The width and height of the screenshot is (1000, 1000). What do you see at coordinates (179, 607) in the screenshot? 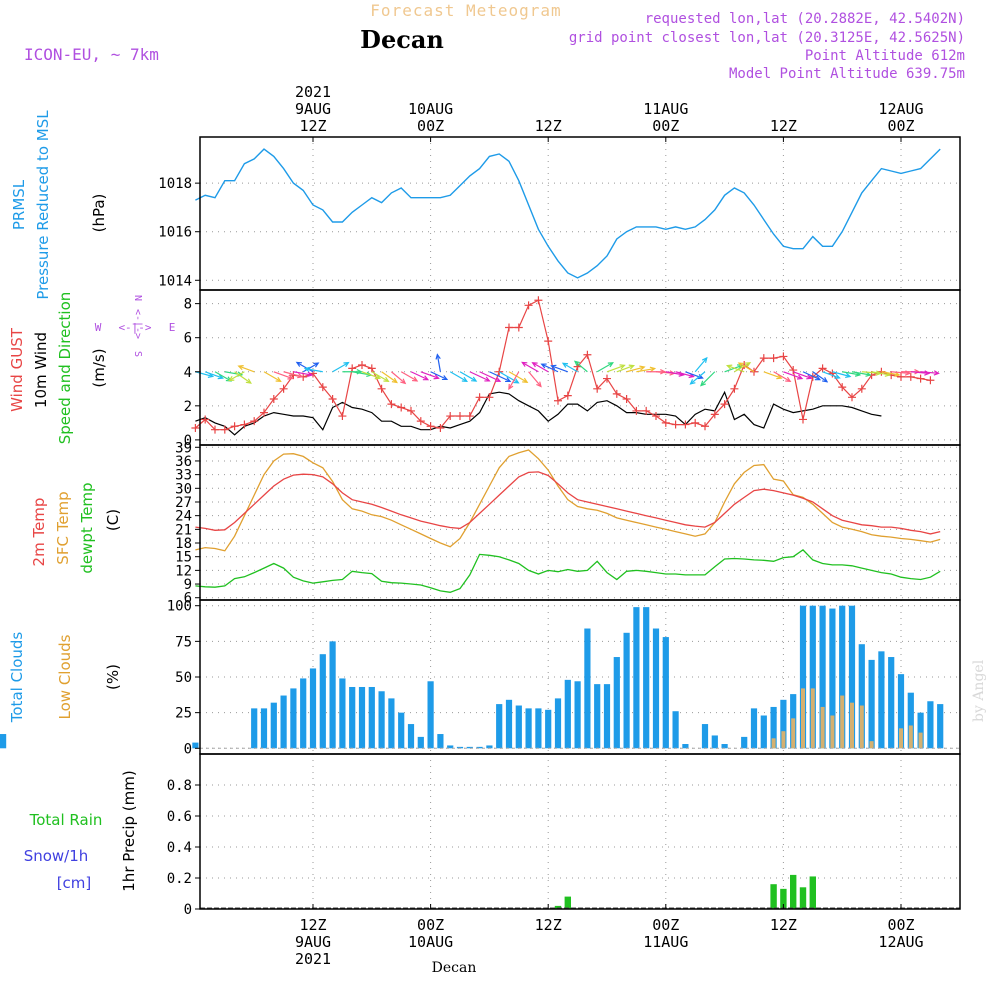
I see `y-tick-label: 100` at bounding box center [179, 607].